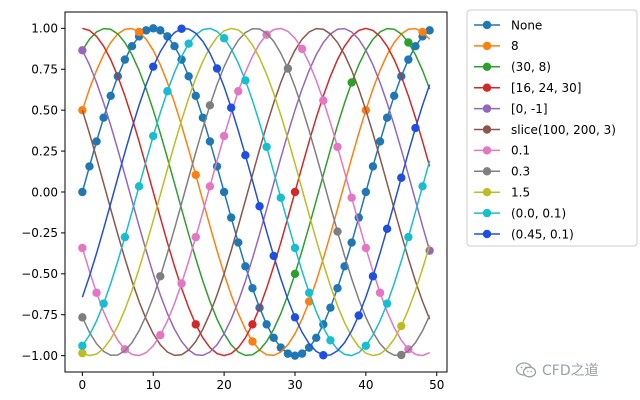 This screenshot has width=640, height=400. What do you see at coordinates (44, 151) in the screenshot?
I see `y-tick-label: 0.25` at bounding box center [44, 151].